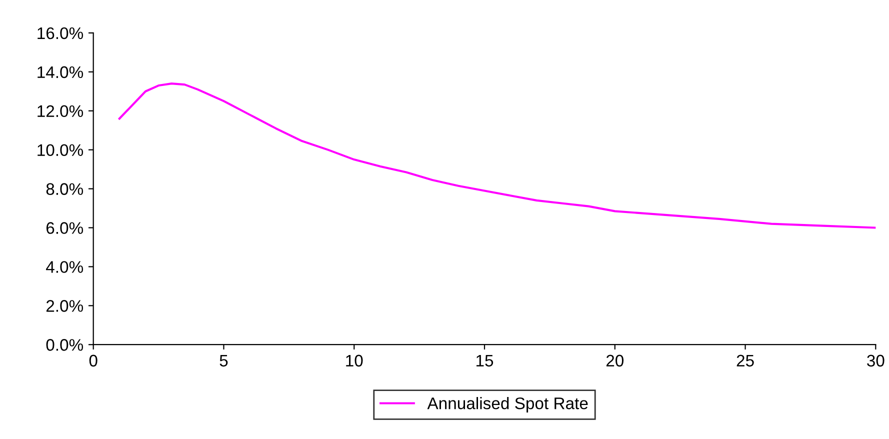 This screenshot has width=889, height=439. What do you see at coordinates (65, 306) in the screenshot?
I see `y-tick-label: 2.0%` at bounding box center [65, 306].